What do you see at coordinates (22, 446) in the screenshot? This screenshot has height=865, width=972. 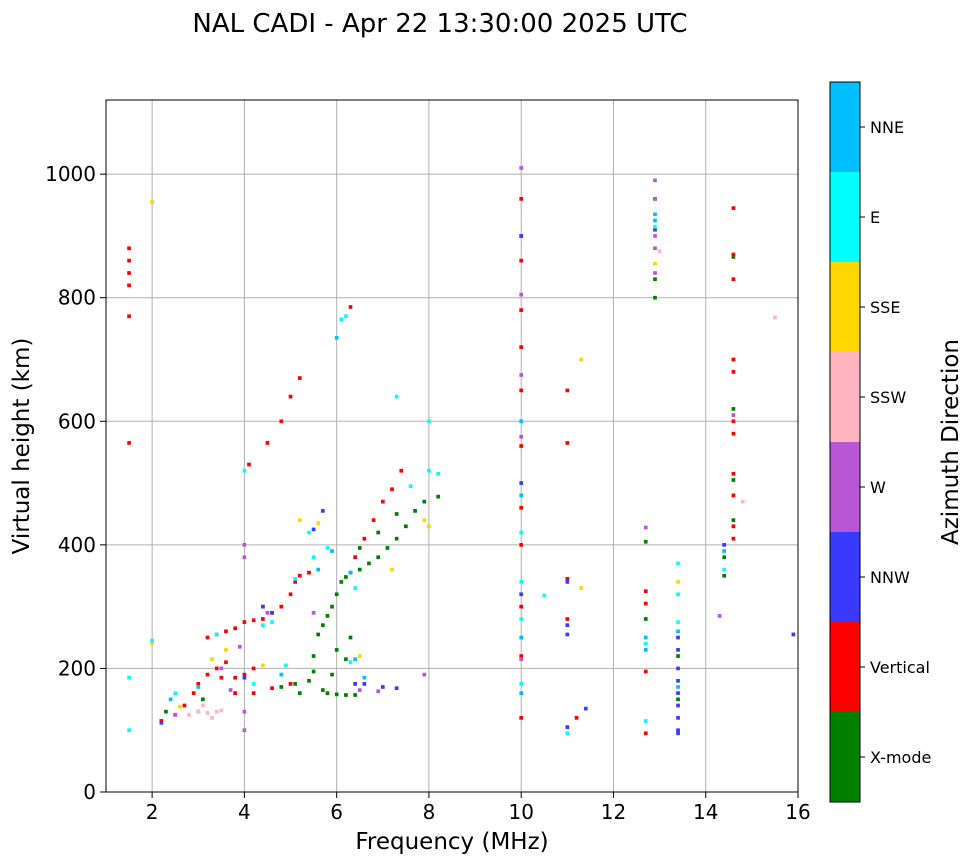 I see `y-axis-label: Virtual height (km)` at bounding box center [22, 446].